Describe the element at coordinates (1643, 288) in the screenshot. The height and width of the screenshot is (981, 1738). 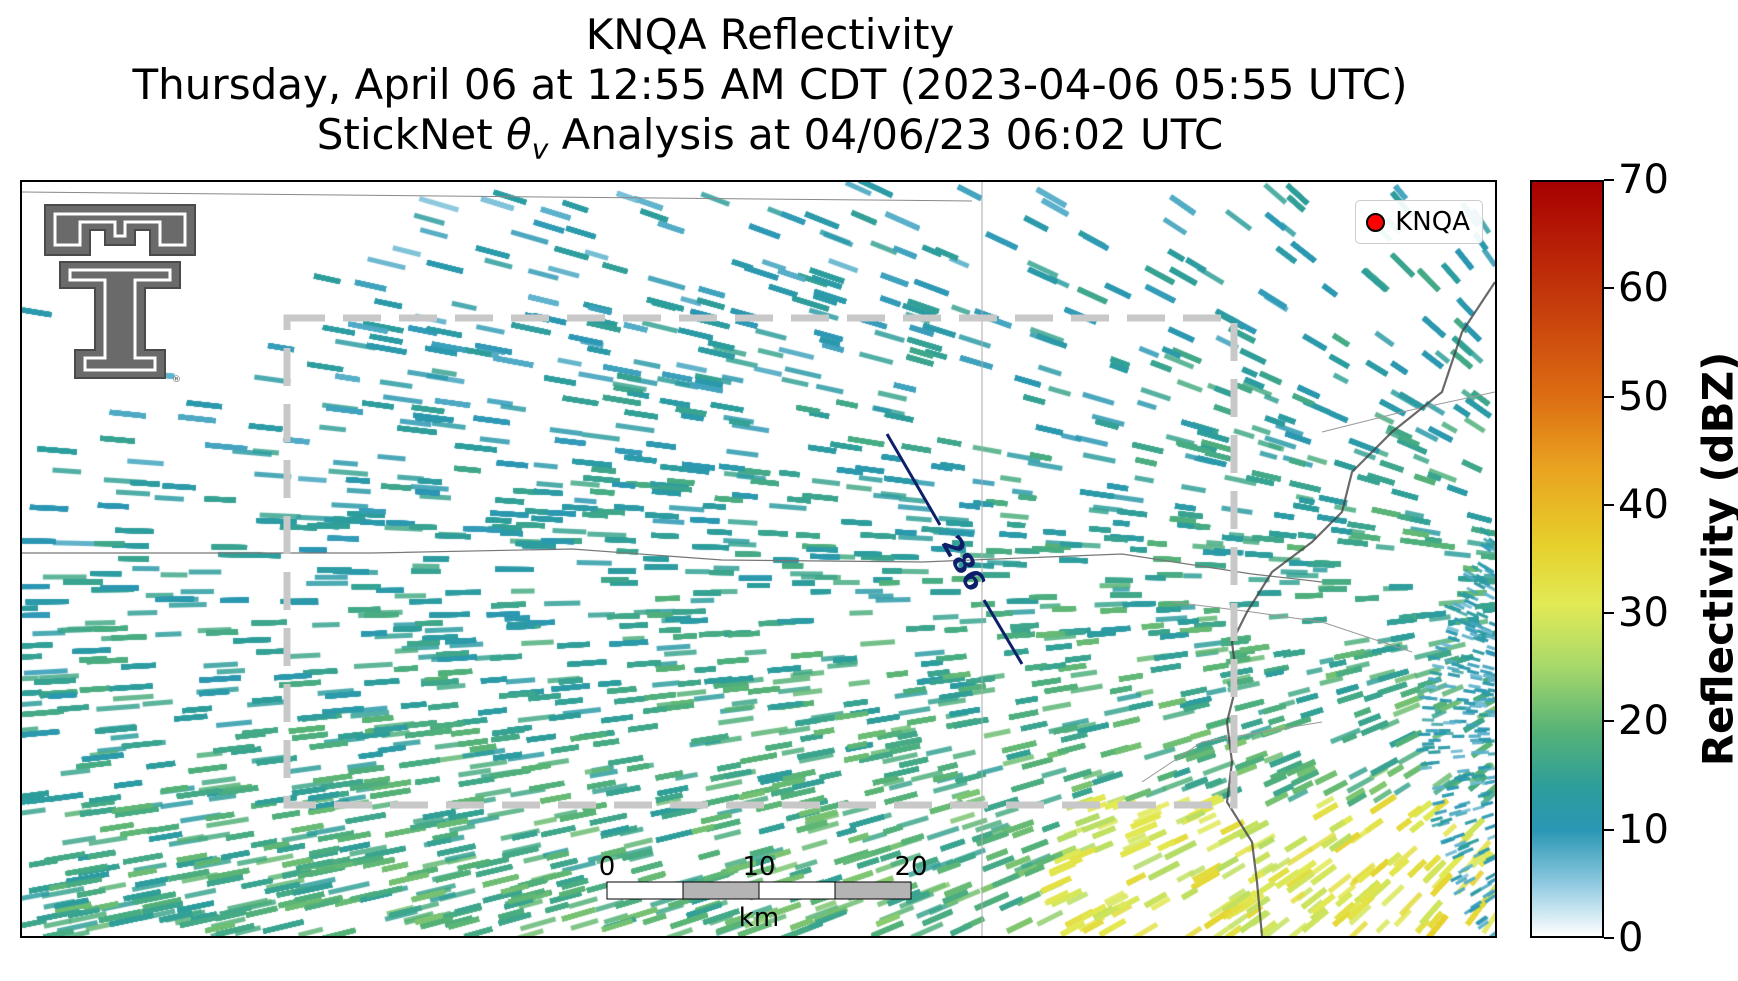
I see `colorbar-tick-label: 60` at that location.